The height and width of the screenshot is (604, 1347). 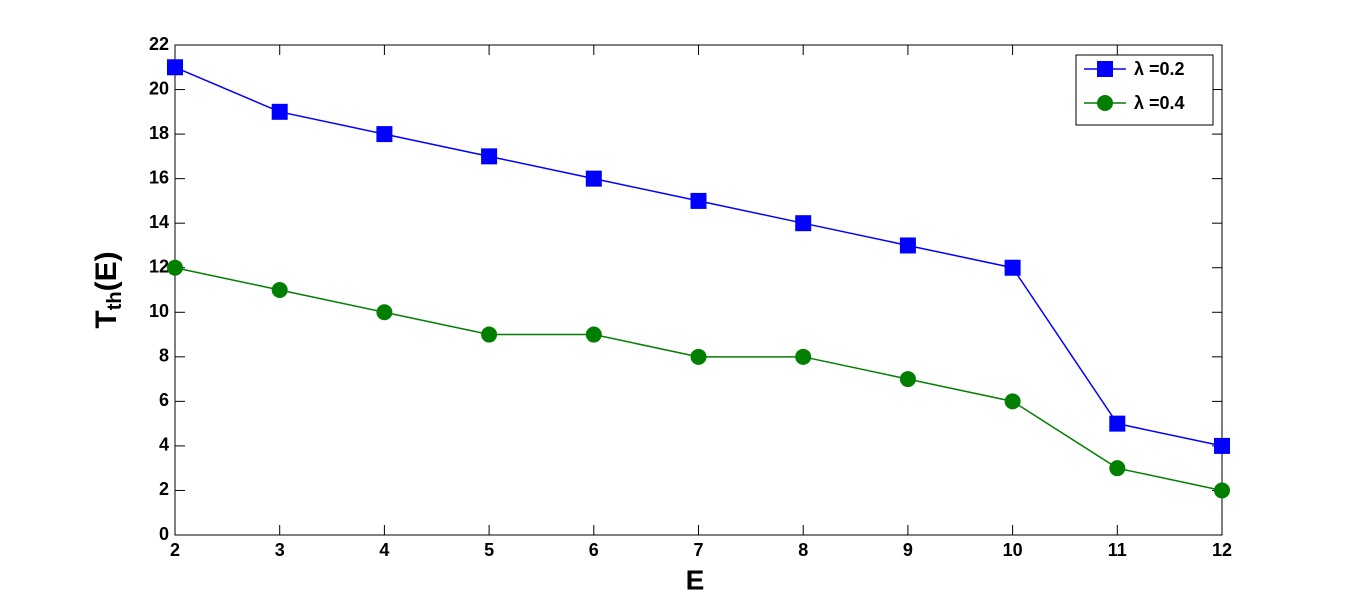 I want to click on y-tick-label: 10, so click(x=159, y=311).